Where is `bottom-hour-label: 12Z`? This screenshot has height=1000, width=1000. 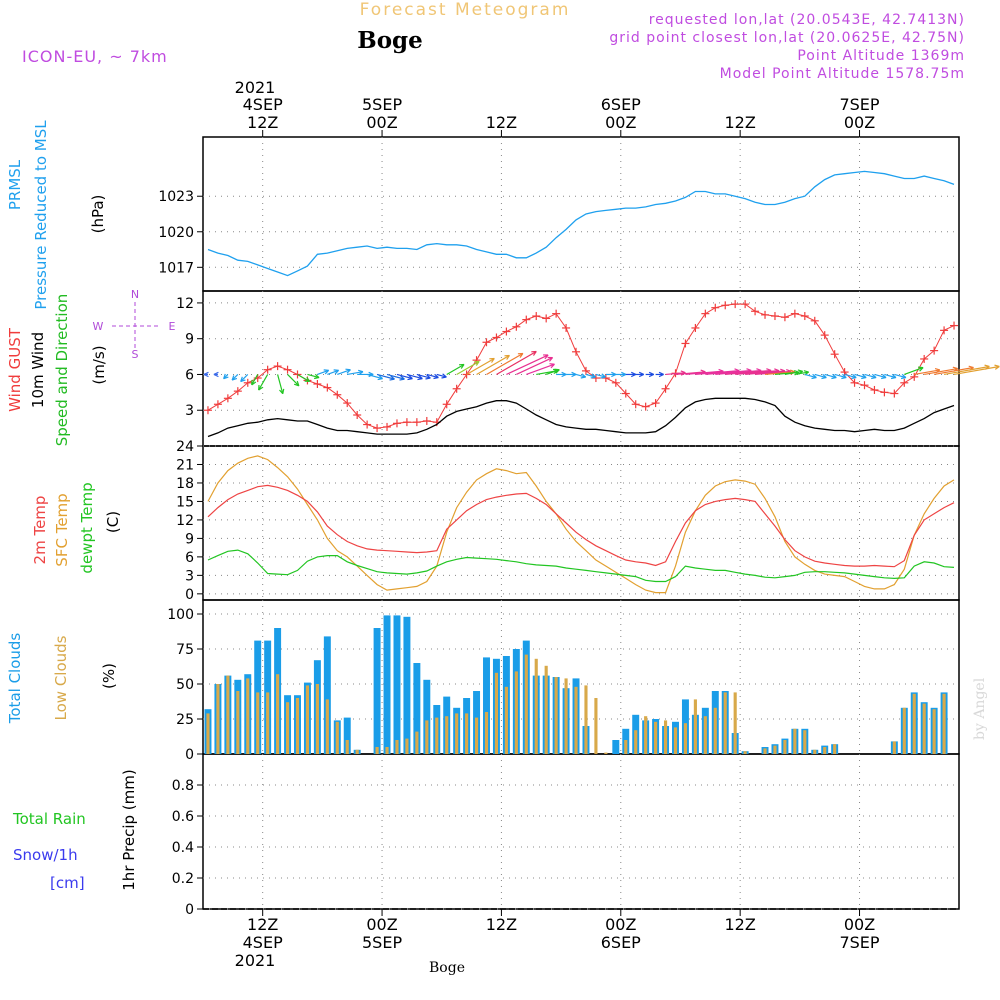
bottom-hour-label: 12Z is located at coordinates (262, 924).